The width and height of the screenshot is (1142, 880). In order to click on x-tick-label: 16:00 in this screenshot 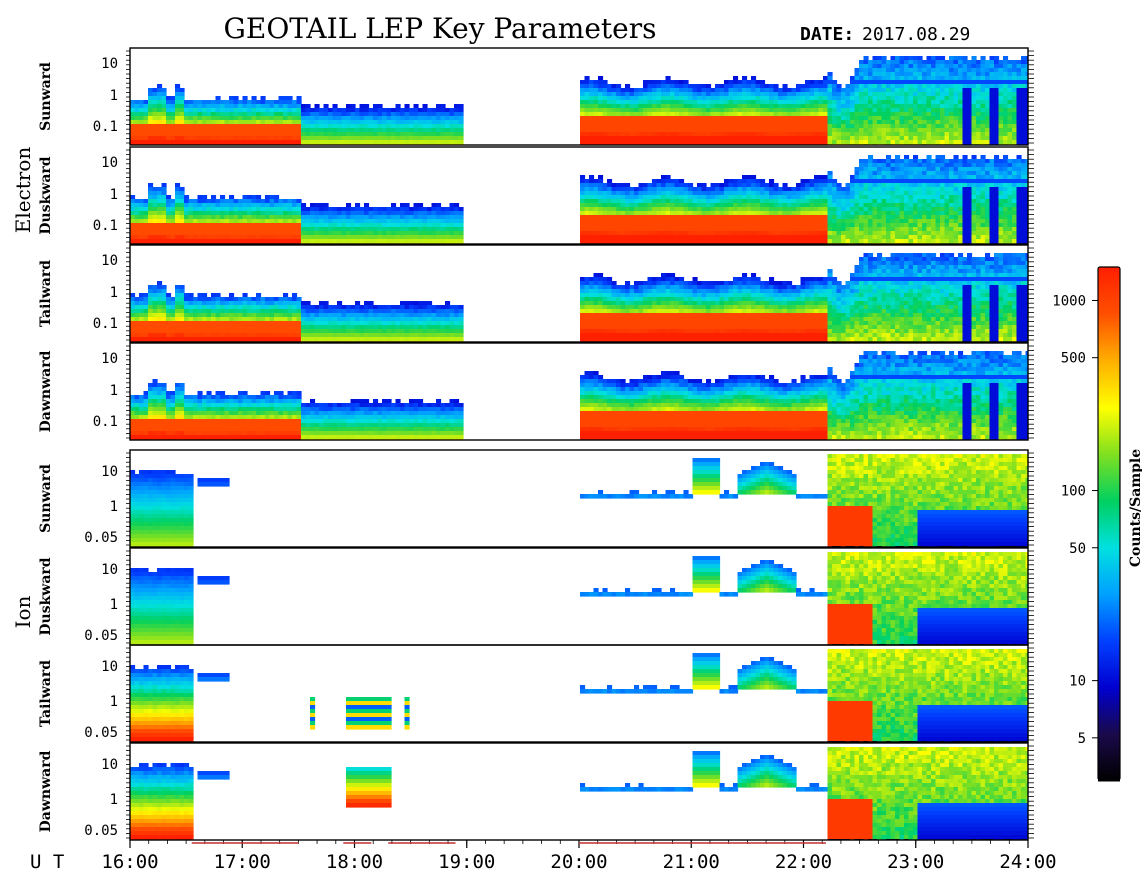, I will do `click(129, 862)`.